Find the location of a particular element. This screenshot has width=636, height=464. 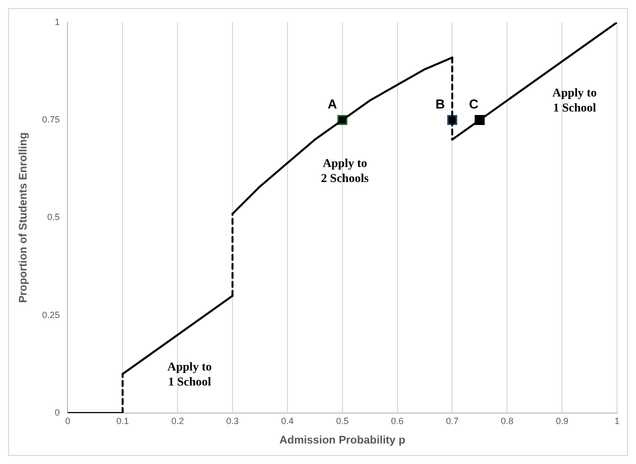

annotation: A is located at coordinates (333, 104).